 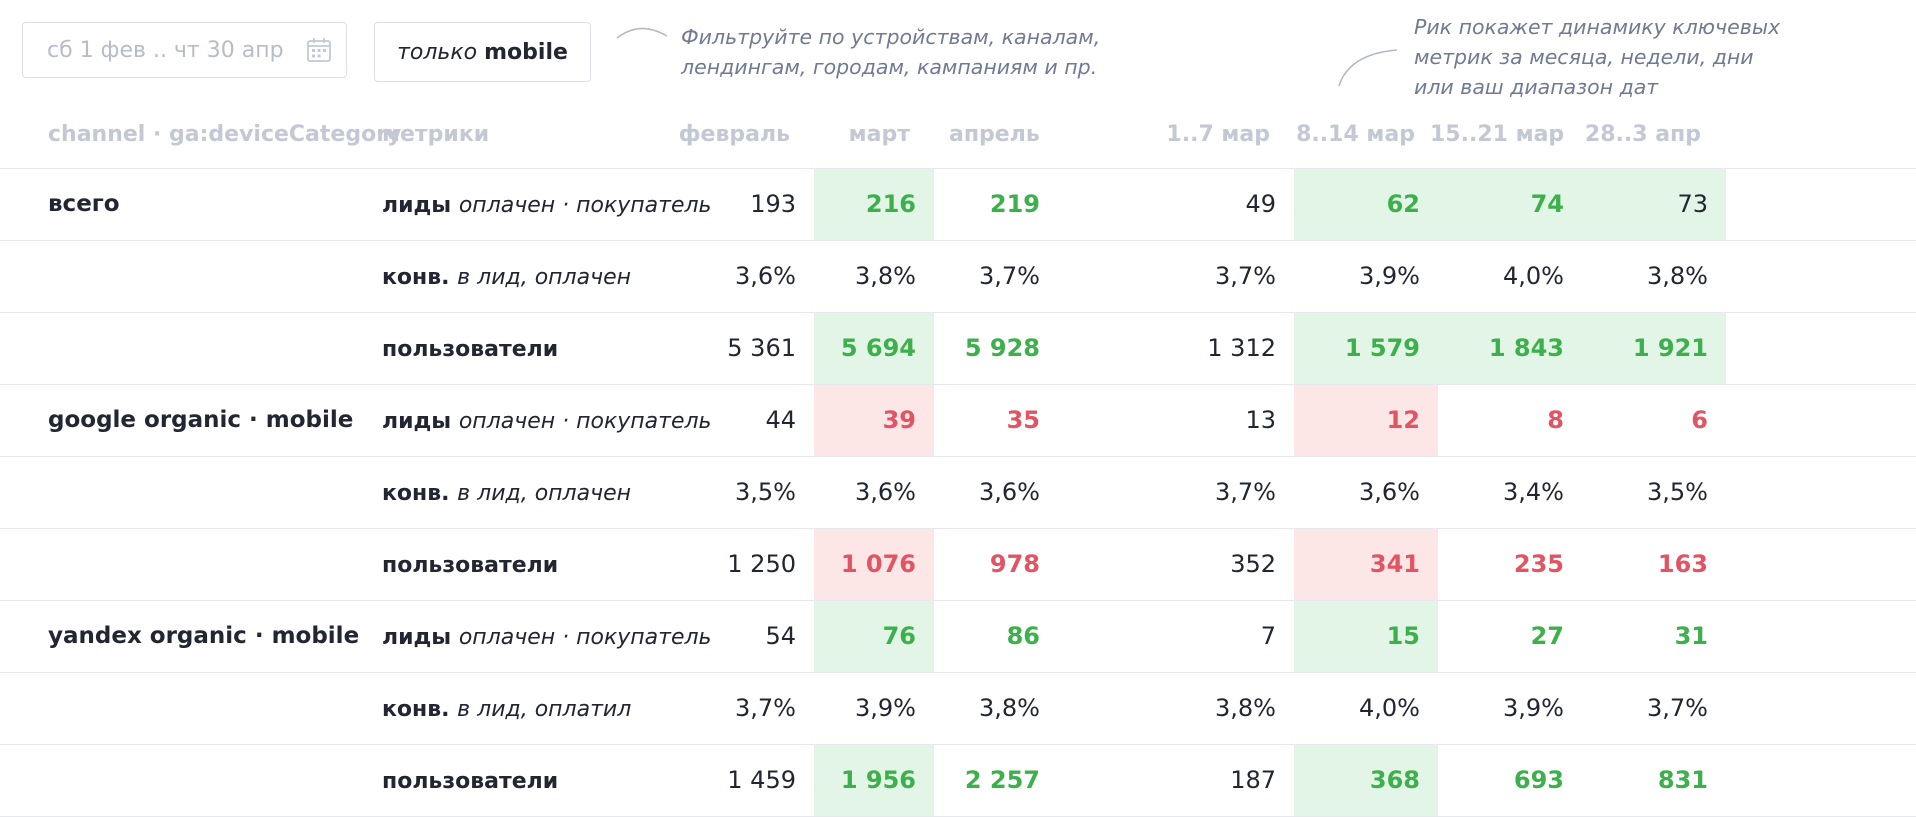 I want to click on value-cell: 54, so click(x=780, y=636).